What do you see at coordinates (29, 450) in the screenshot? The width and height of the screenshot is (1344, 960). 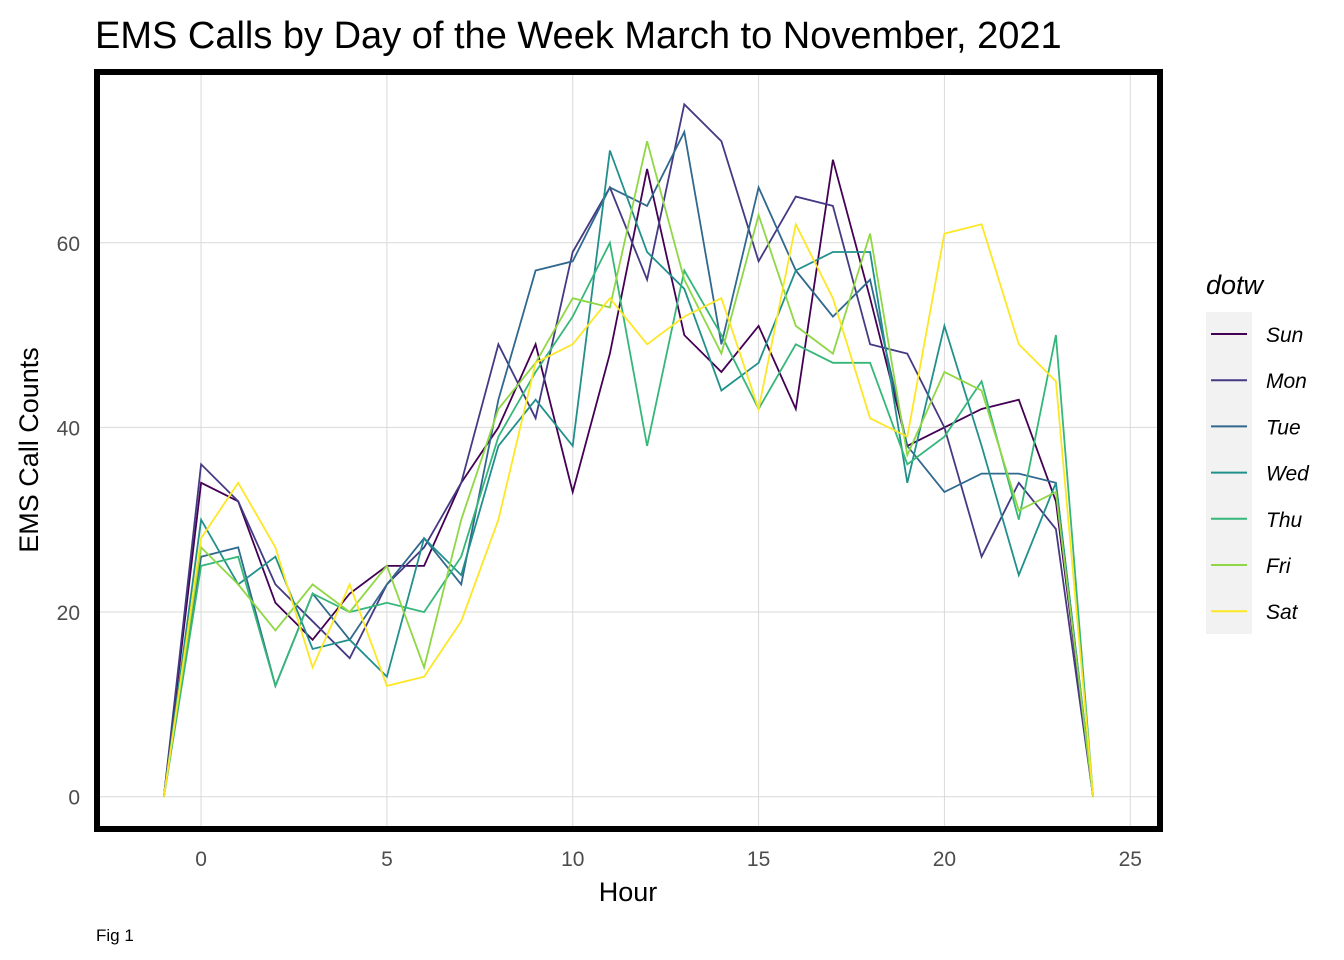 I see `y-axis-title: EMS Call Counts` at bounding box center [29, 450].